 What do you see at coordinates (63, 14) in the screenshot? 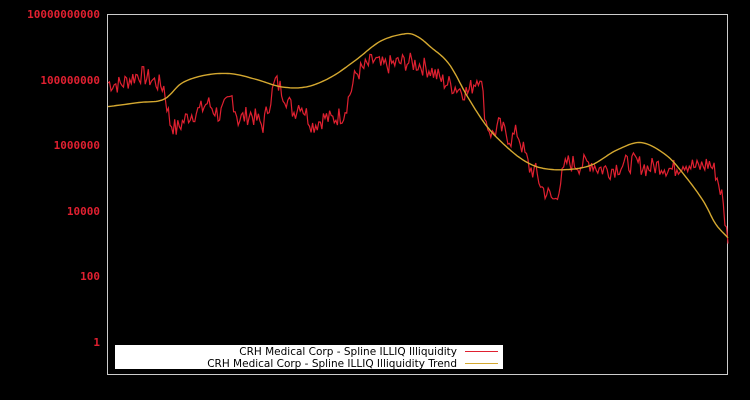
I see `y-tick-label: 10000000000` at bounding box center [63, 14].